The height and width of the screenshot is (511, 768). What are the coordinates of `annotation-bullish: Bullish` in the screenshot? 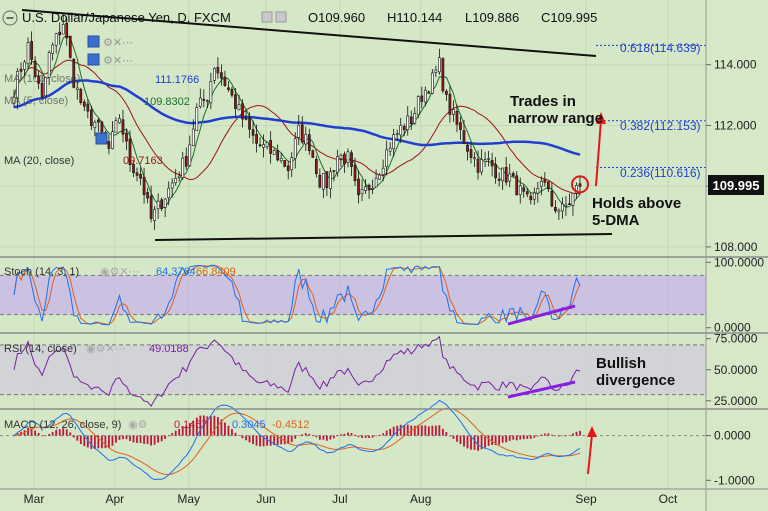 It's located at (621, 363).